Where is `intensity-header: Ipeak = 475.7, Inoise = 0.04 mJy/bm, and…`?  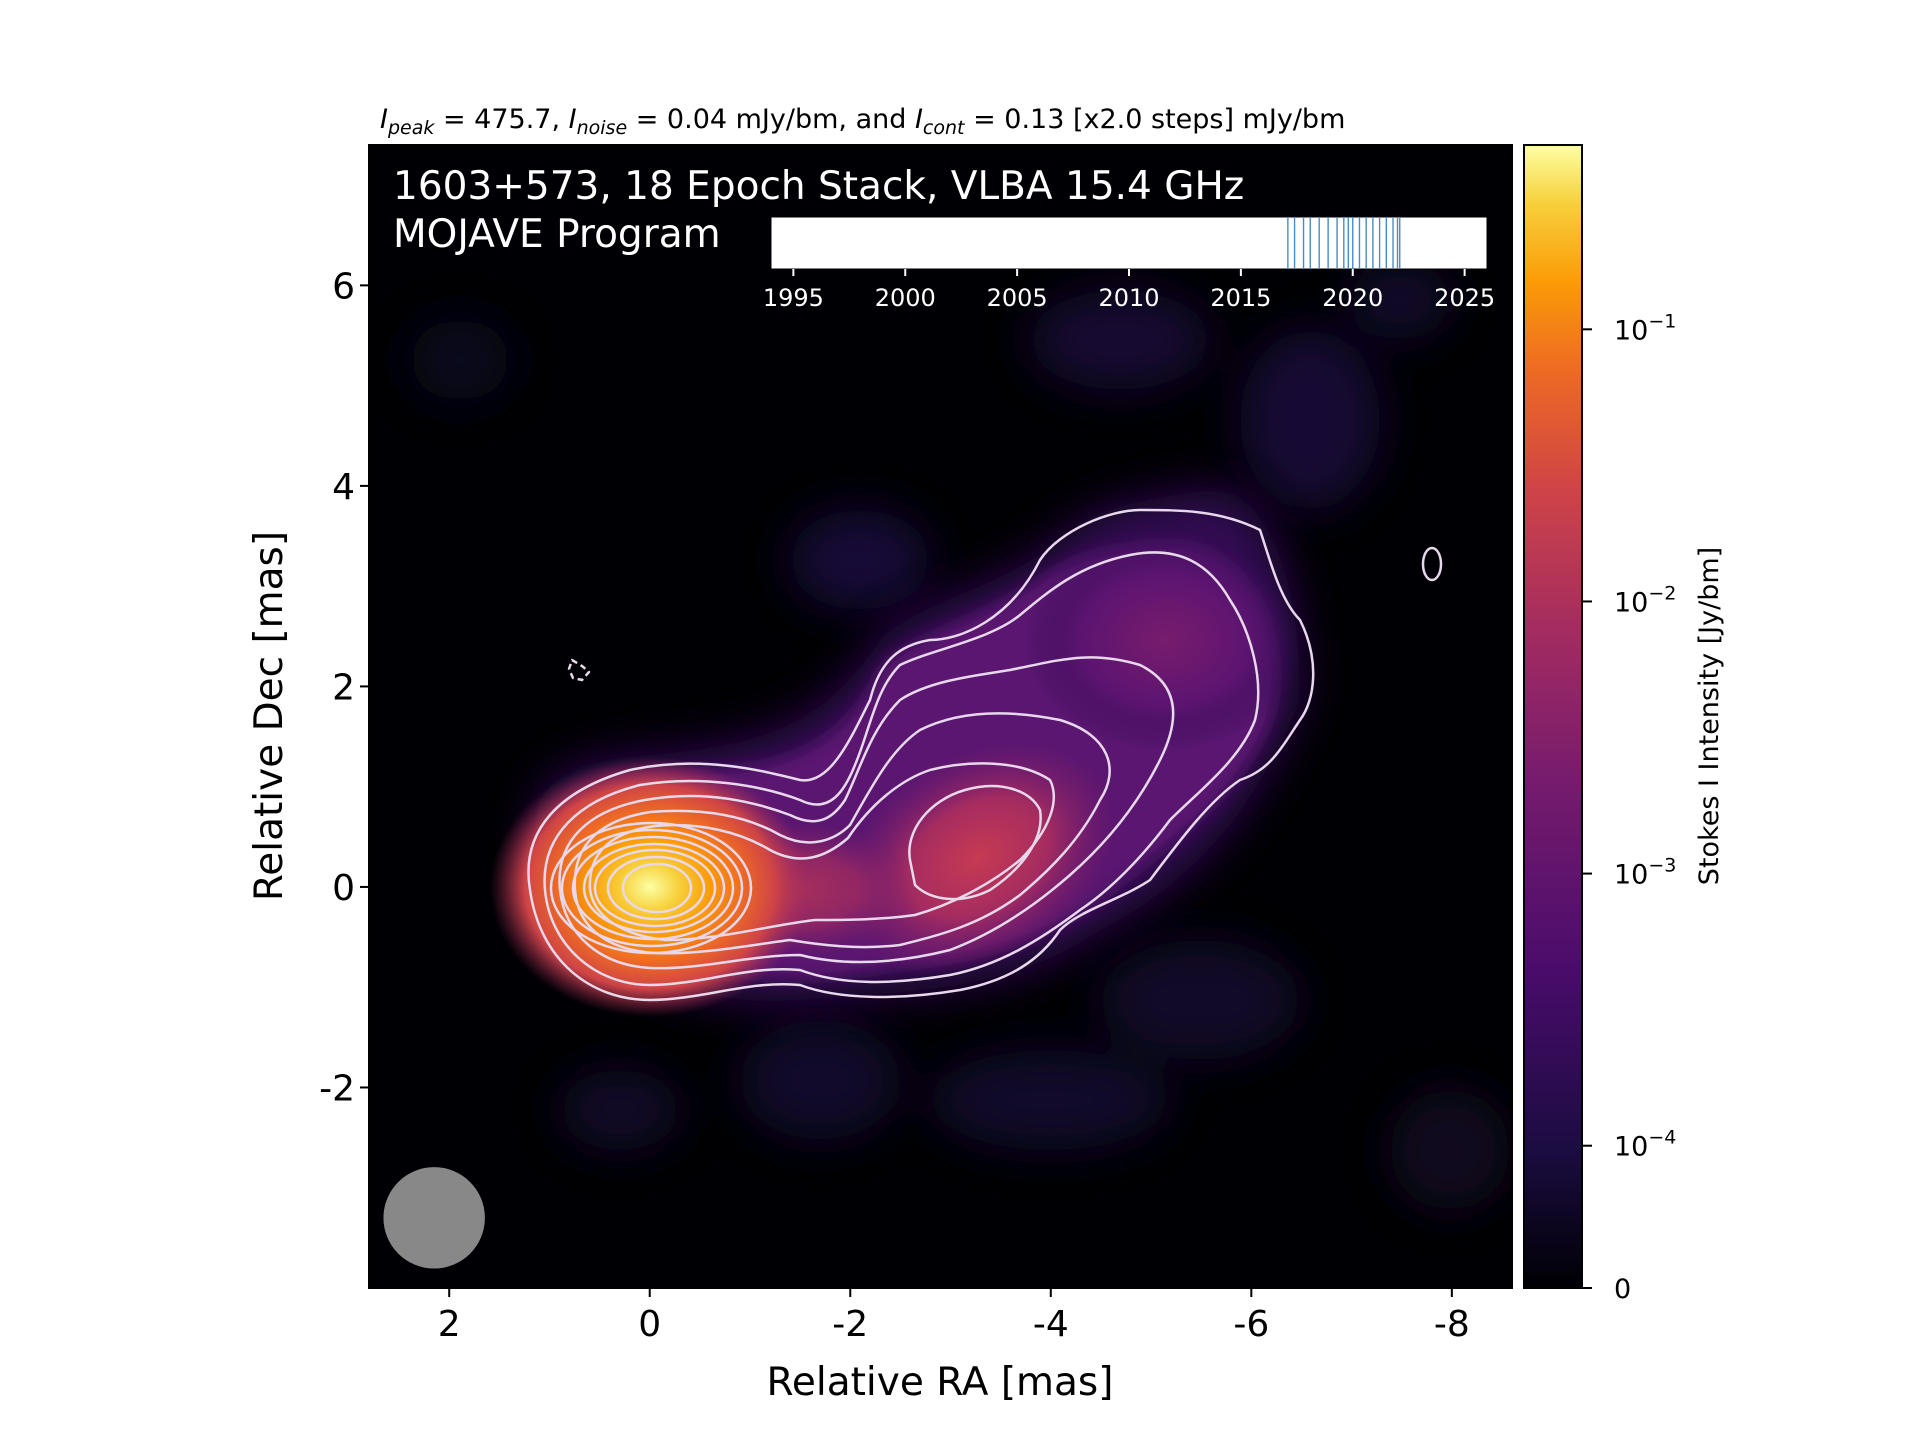 intensity-header: Ipeak = 475.7, Inoise = 0.04 mJy/bm, and… is located at coordinates (862, 121).